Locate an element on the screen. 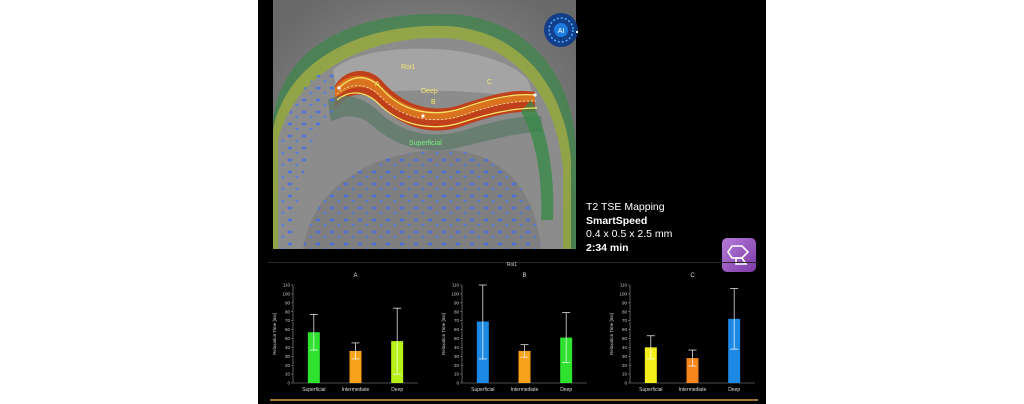  superficial-layer-label: Superficial is located at coordinates (425, 143).